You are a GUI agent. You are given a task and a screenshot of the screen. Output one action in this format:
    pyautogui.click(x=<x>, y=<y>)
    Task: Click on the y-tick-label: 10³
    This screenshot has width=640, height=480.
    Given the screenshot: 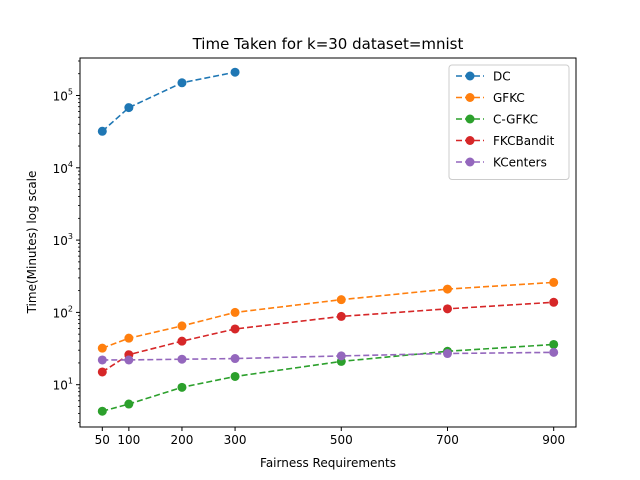 What is the action you would take?
    pyautogui.click(x=63, y=240)
    